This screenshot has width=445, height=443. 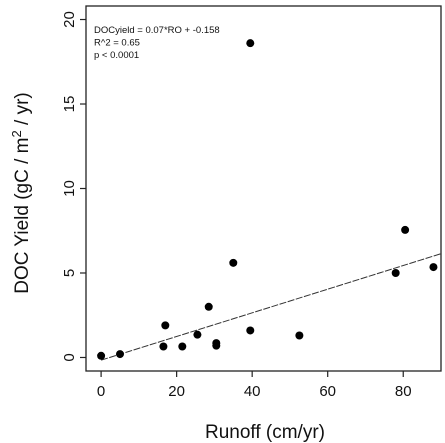 I want to click on x-tick-label: 20, so click(x=176, y=391).